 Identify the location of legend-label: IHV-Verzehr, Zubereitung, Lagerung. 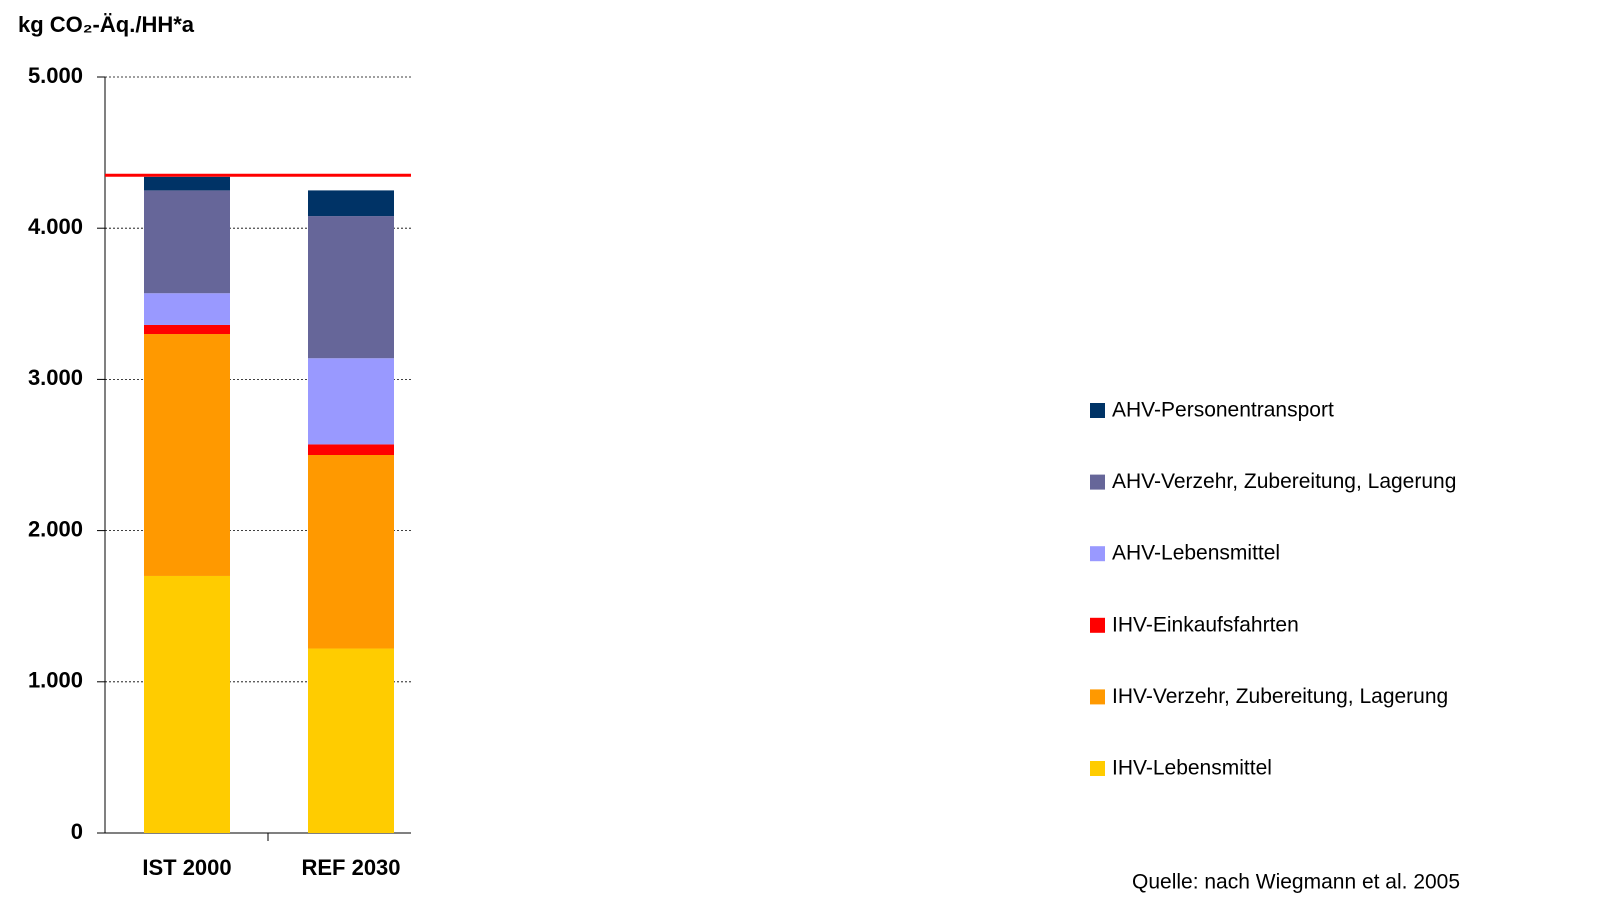
(1280, 696).